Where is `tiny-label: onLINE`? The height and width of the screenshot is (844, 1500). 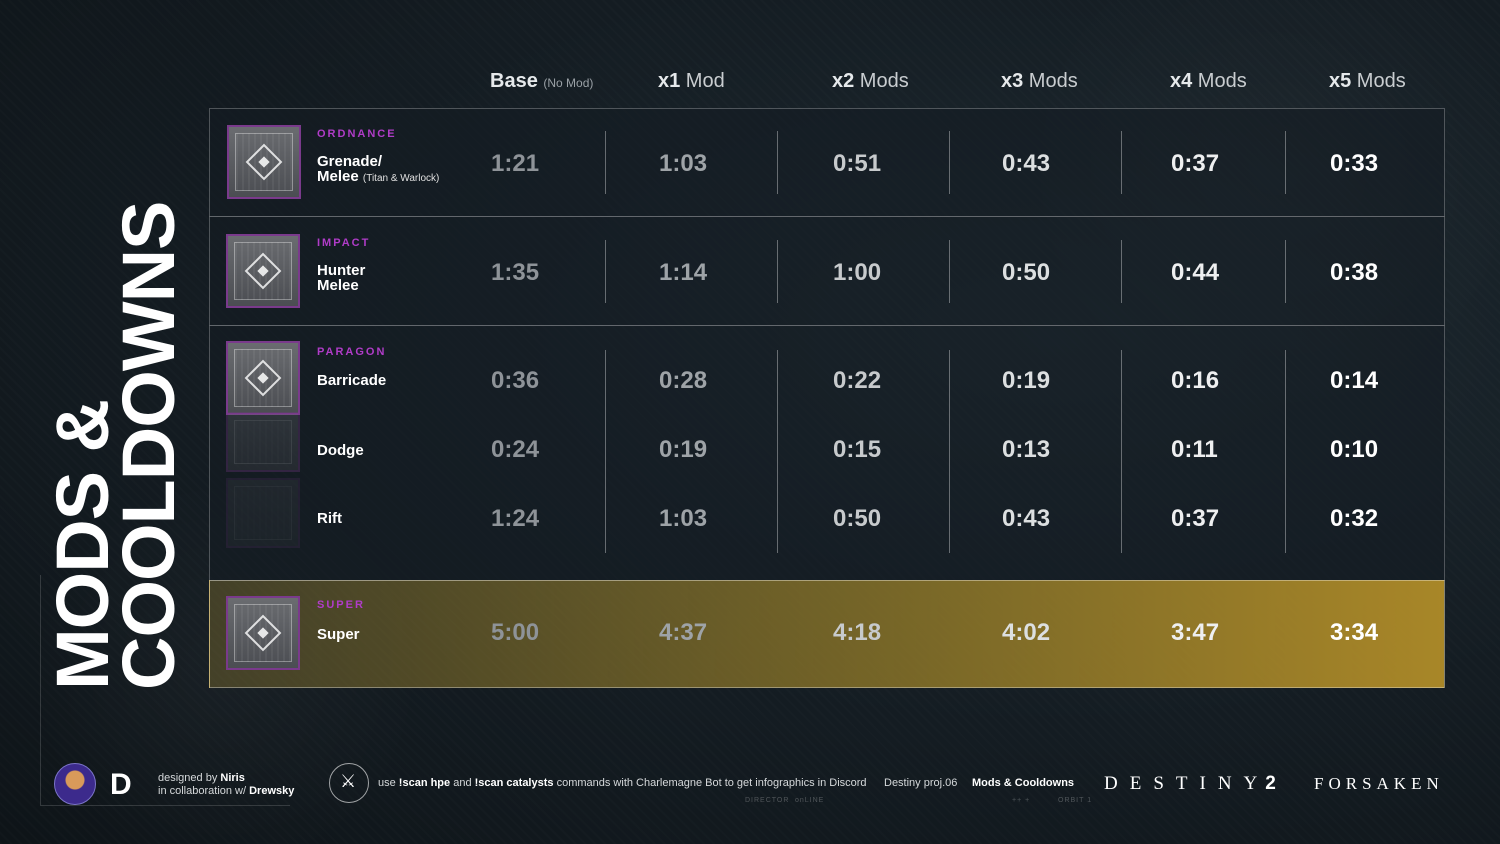 tiny-label: onLINE is located at coordinates (810, 800).